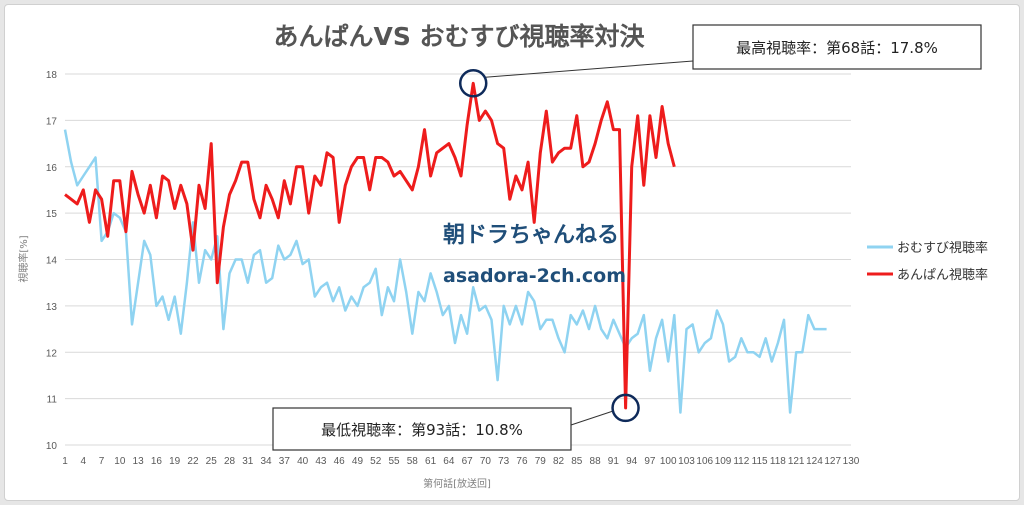 This screenshot has height=505, width=1024. What do you see at coordinates (52, 400) in the screenshot?
I see `y-tick-label: 11` at bounding box center [52, 400].